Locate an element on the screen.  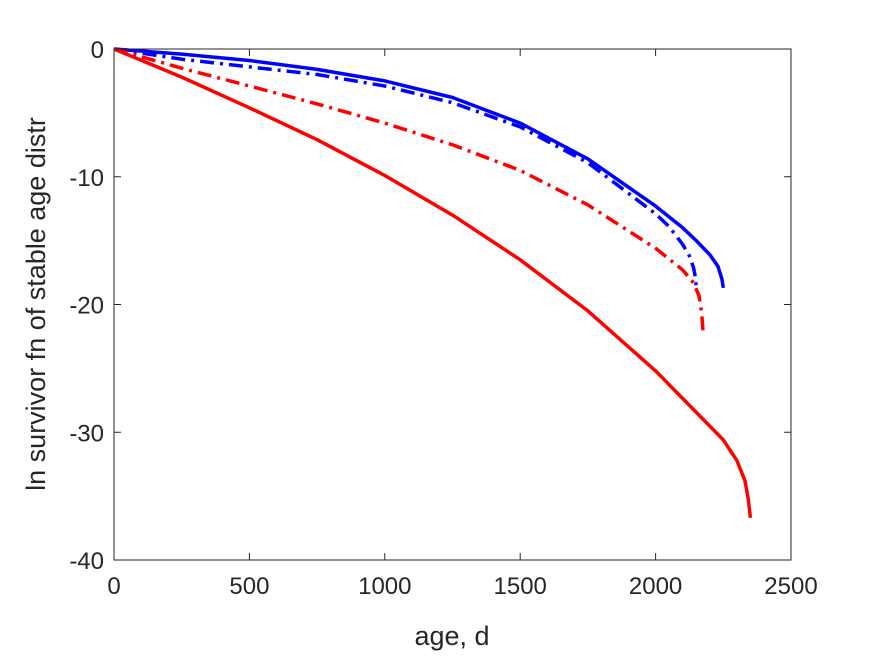
y-axis-title: ln survivor fn of stable age distr is located at coordinates (36, 304).